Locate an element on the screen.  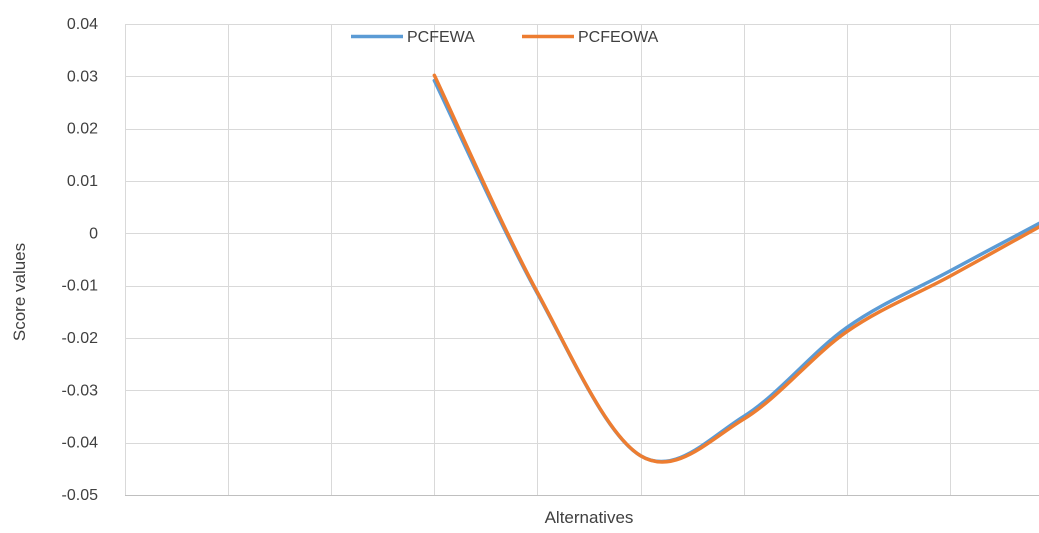
y-tick-label: 0 is located at coordinates (93, 233).